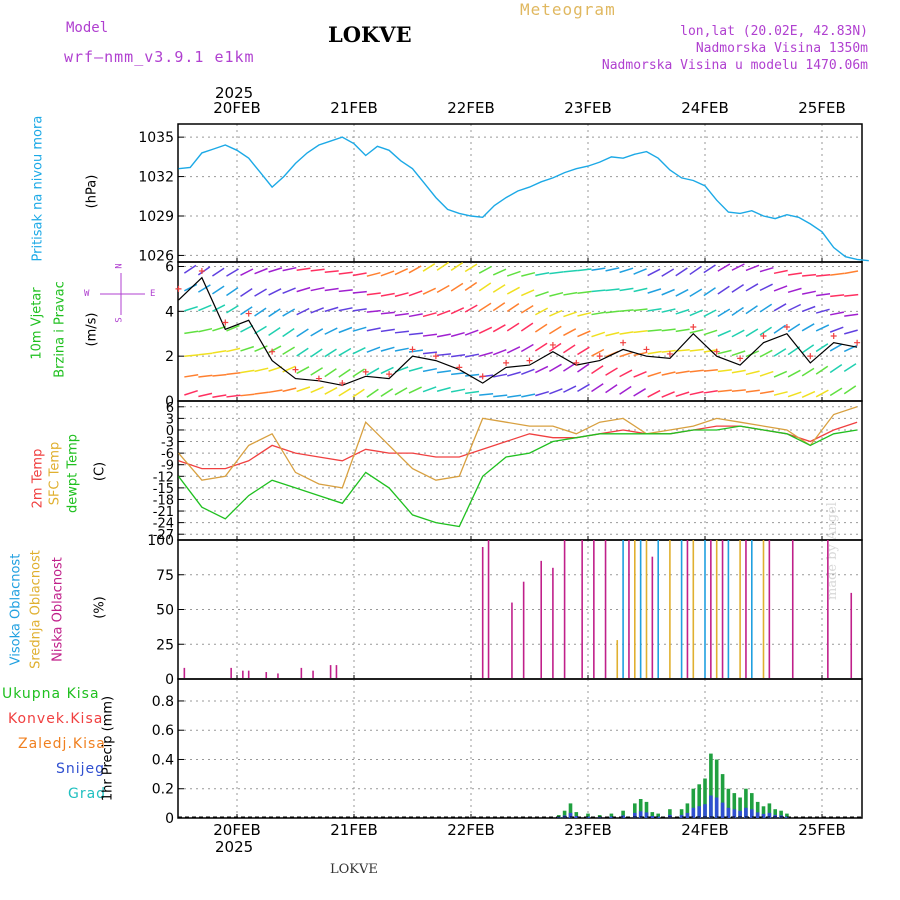  I want to click on y-tick-label: -21, so click(163, 512).